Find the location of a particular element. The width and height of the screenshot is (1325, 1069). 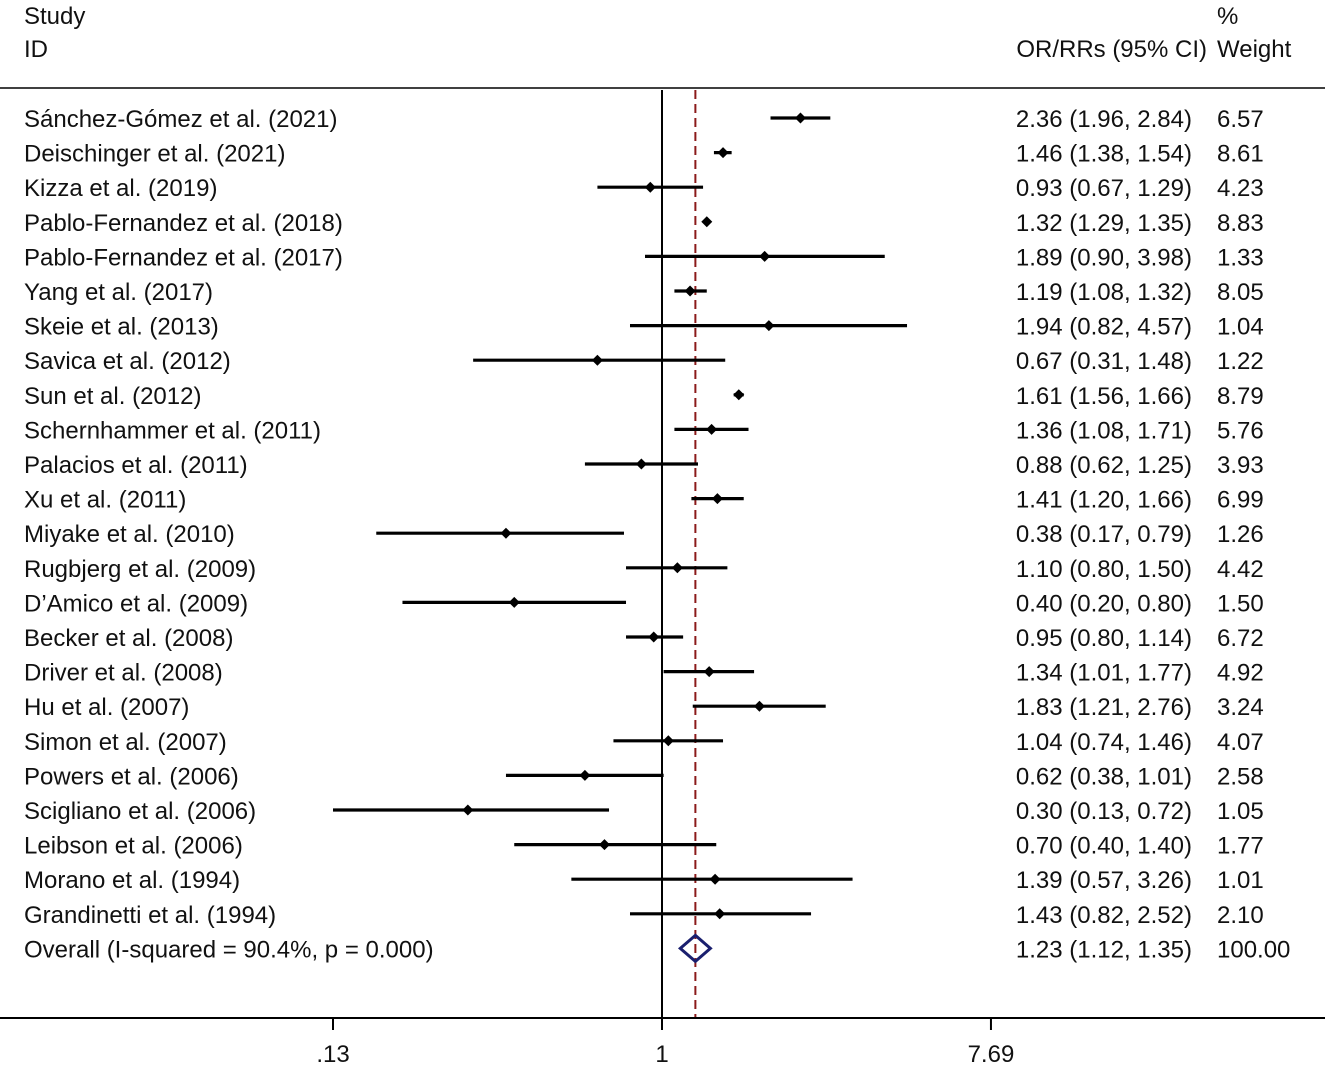

weight-value: 4.07 is located at coordinates (1240, 742).